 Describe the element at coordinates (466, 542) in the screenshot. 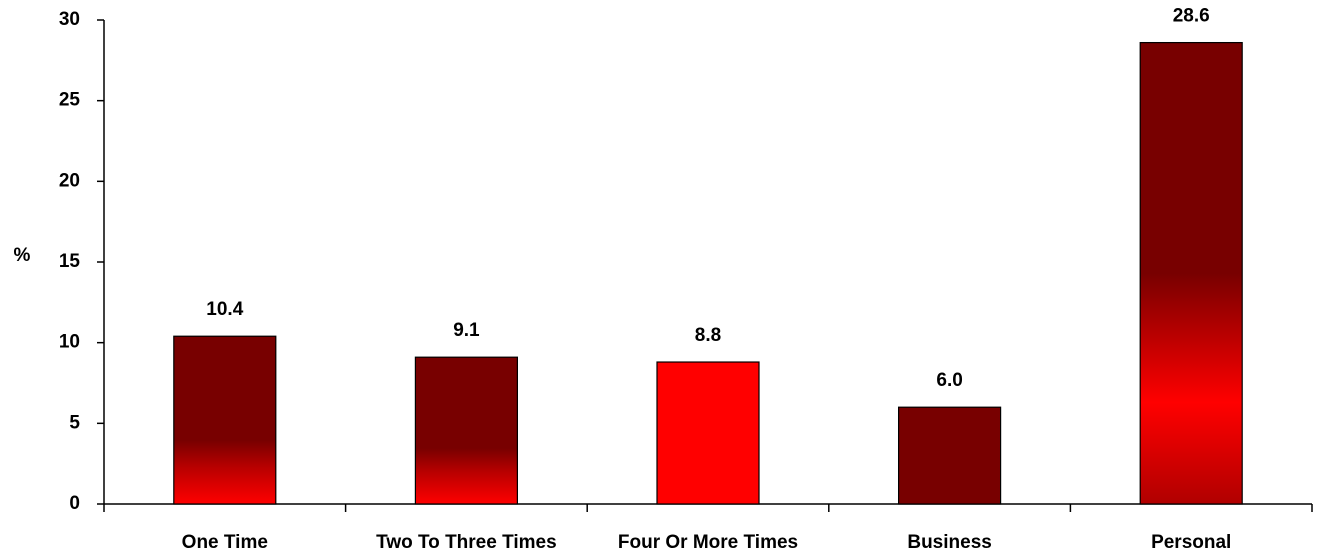

I see `category-label: Two To Three Times` at that location.